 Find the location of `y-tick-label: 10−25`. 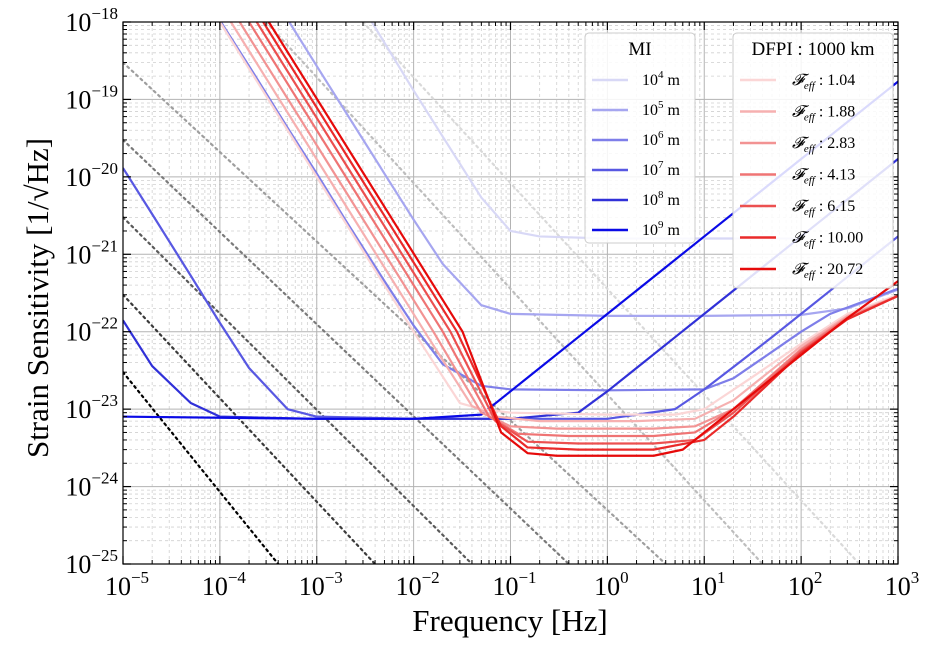

y-tick-label: 10−25 is located at coordinates (91, 562).